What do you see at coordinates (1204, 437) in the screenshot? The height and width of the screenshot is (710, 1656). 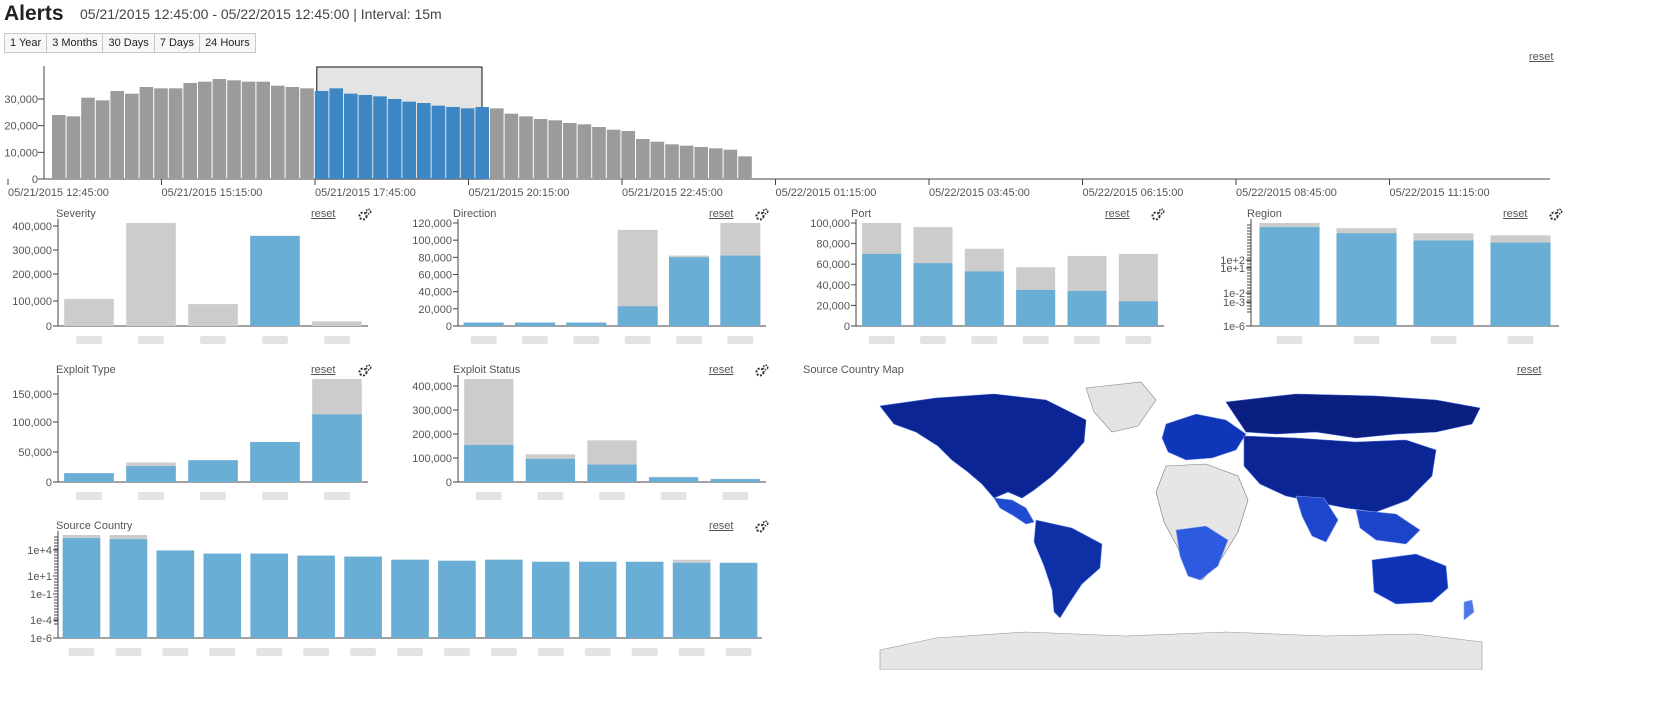 I see `map-europe` at bounding box center [1204, 437].